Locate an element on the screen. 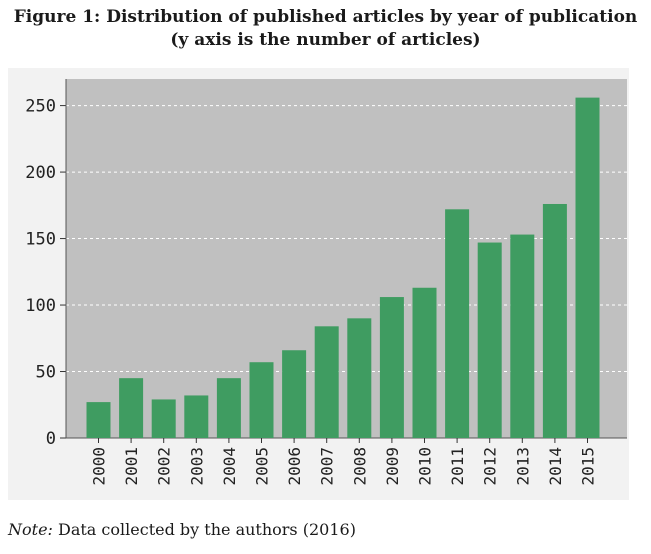 The width and height of the screenshot is (651, 554). y-tick-label: 0 is located at coordinates (51, 439).